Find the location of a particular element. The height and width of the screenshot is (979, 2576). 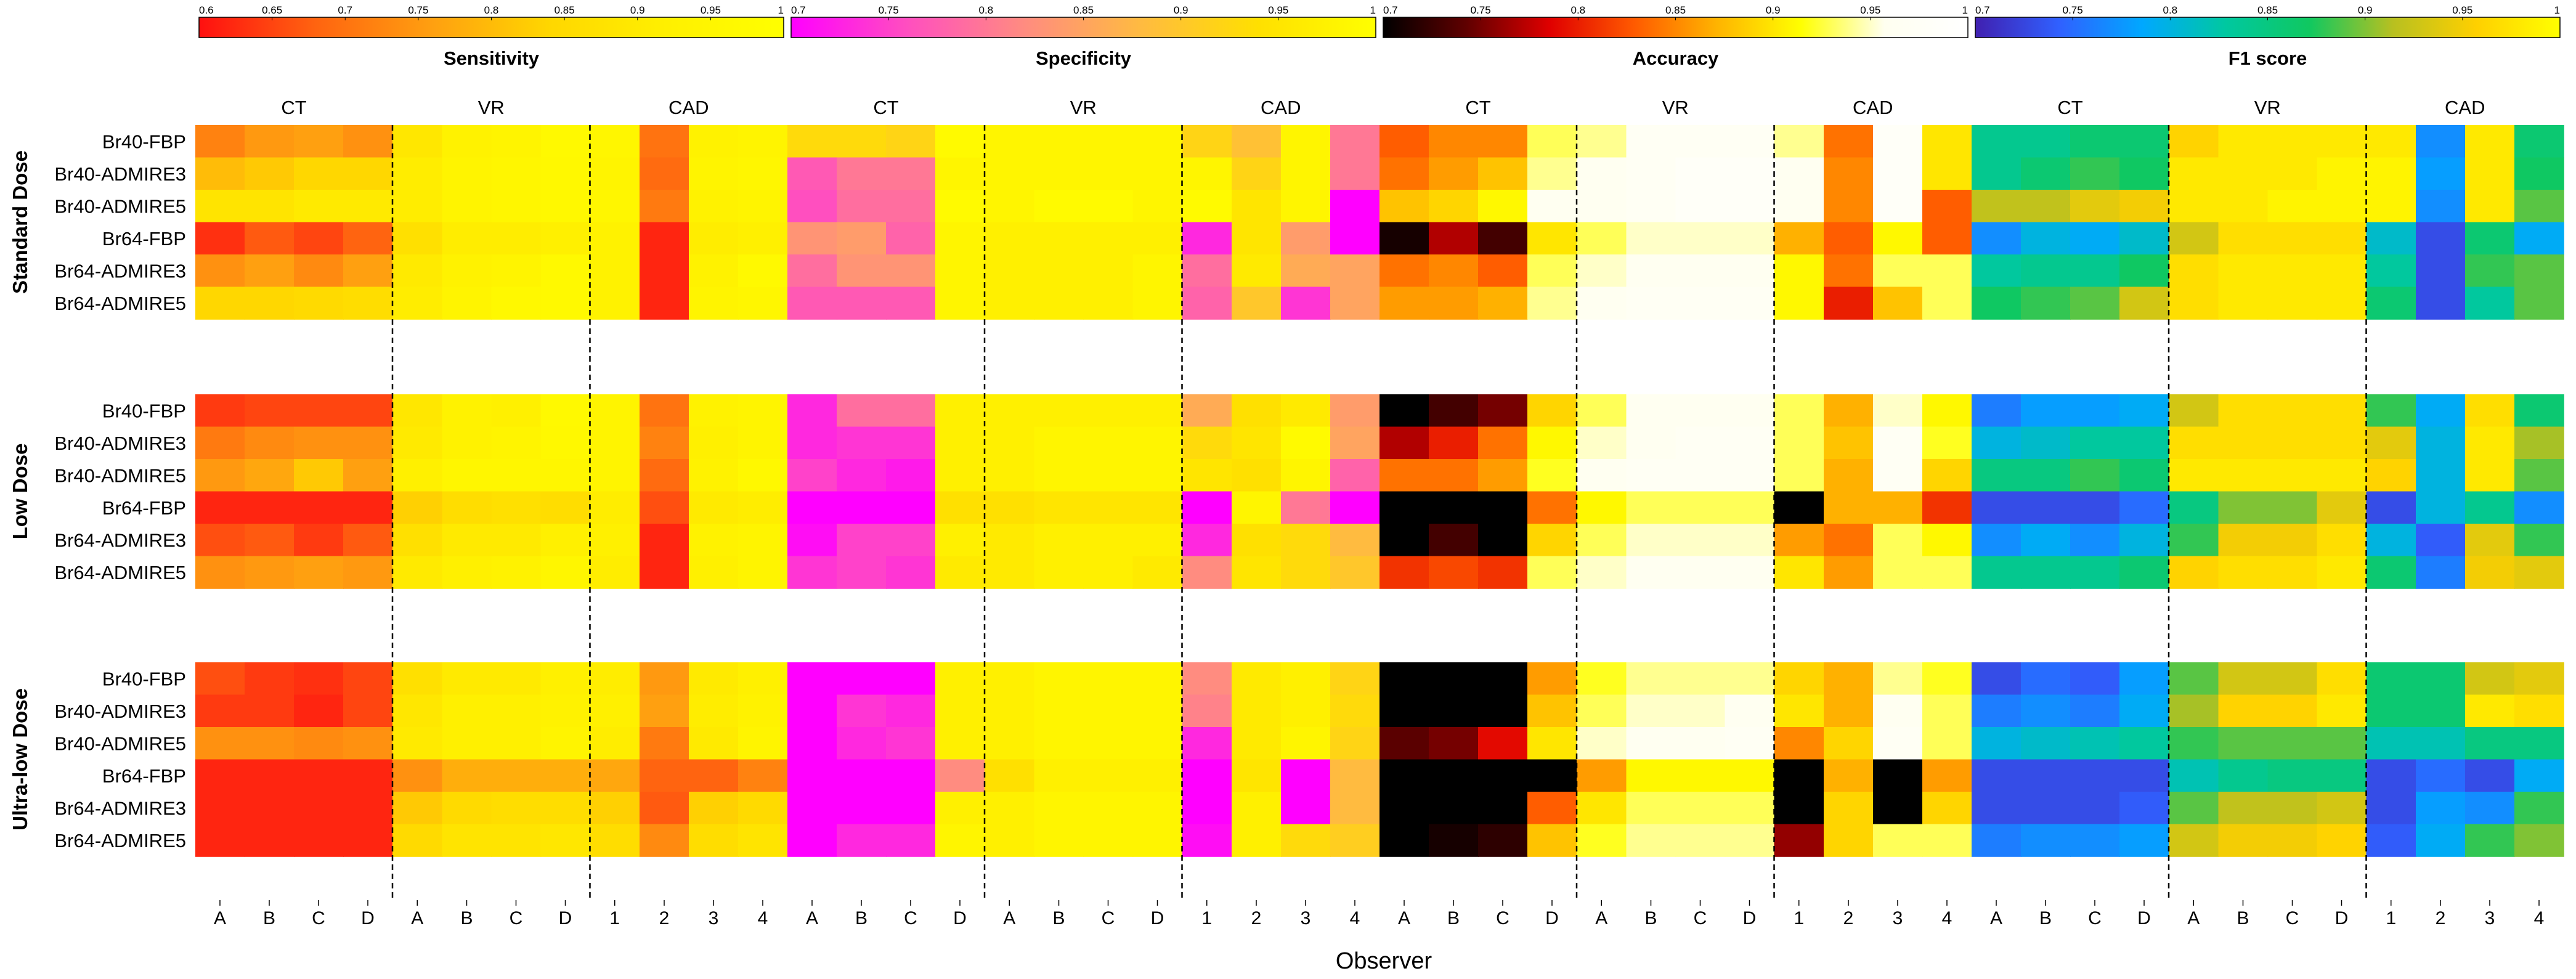

row-label: Br64-ADMIRE5 is located at coordinates (120, 572).